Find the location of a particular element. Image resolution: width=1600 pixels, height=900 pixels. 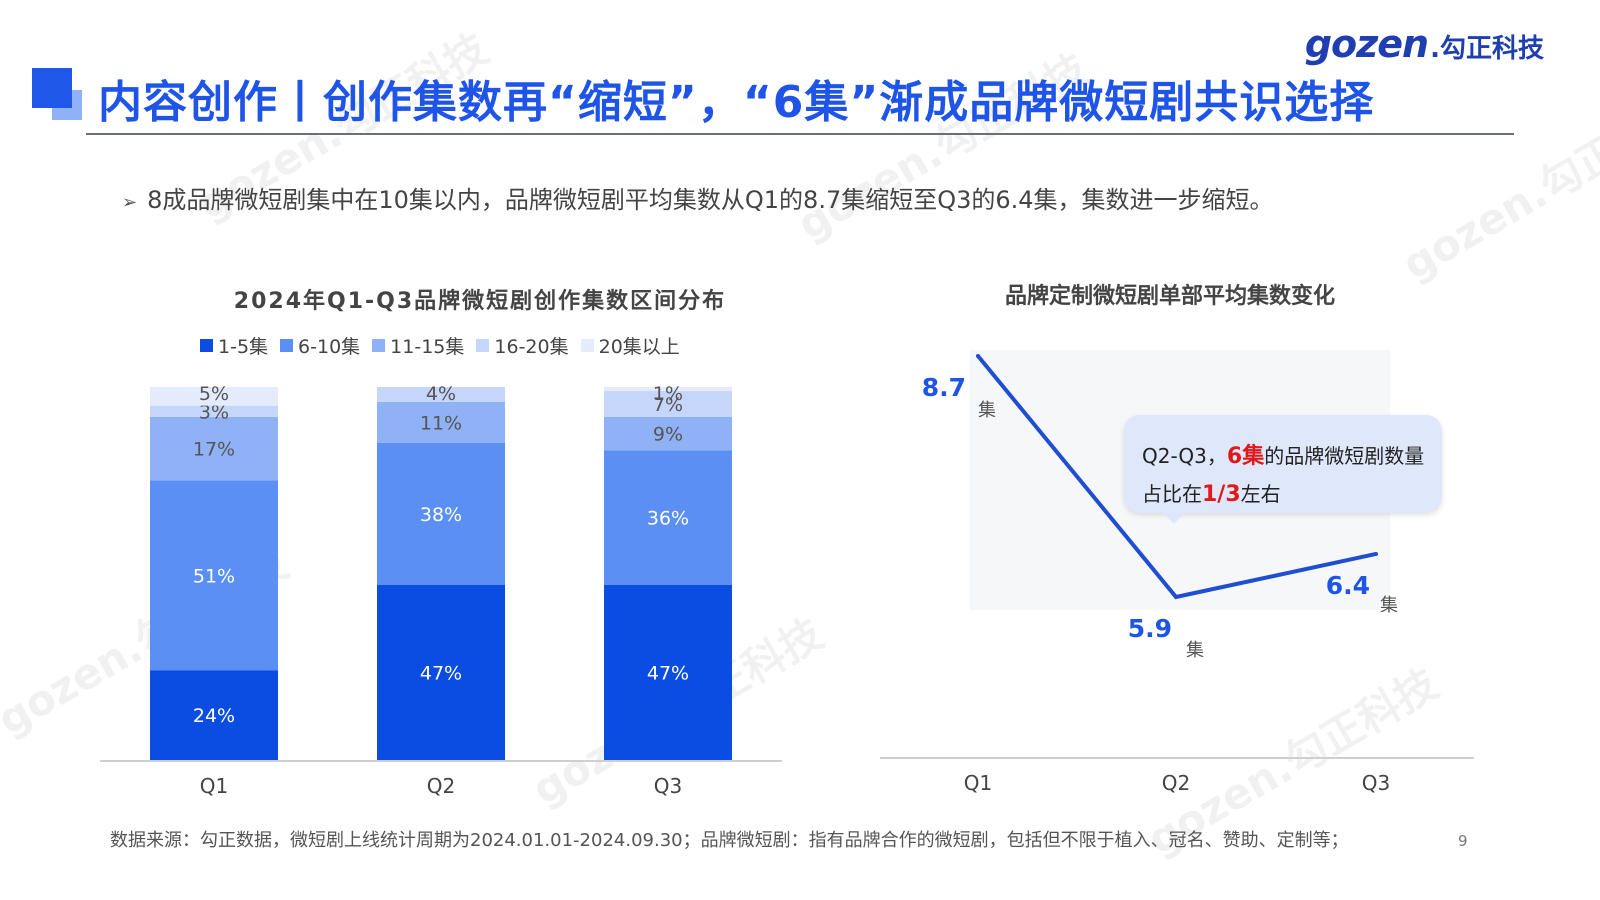

legend-item: 11-15集 is located at coordinates (418, 345).